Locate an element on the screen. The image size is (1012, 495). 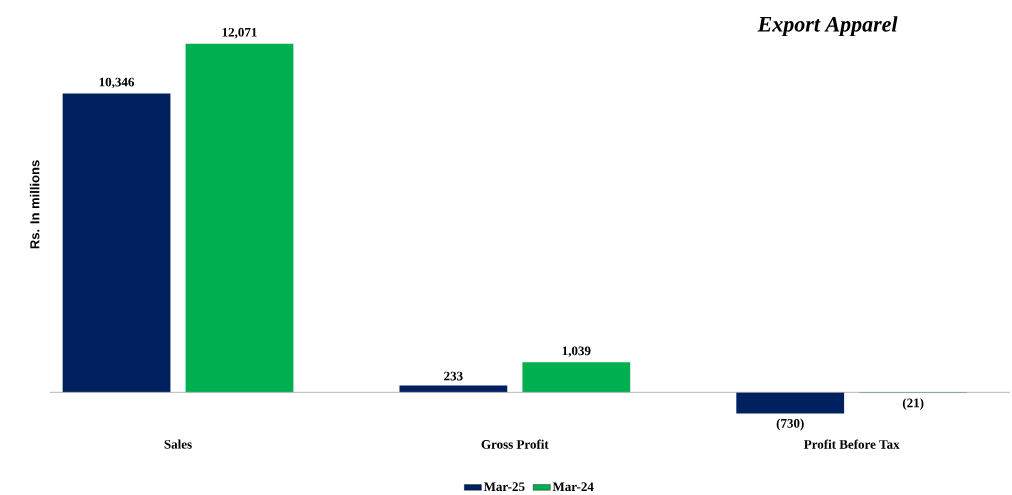
data-label: 10,346 is located at coordinates (117, 83).